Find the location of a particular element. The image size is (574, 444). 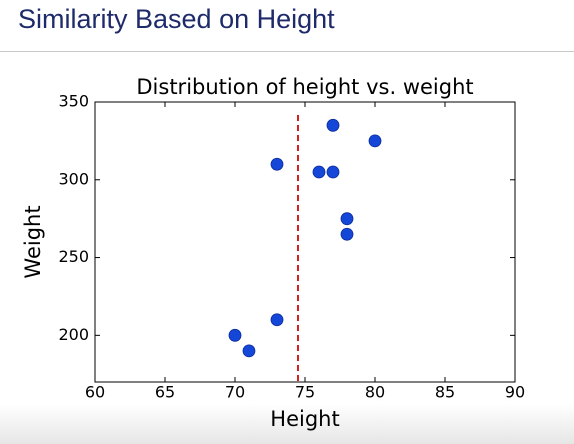

y-tick-label: 250 is located at coordinates (73, 256).